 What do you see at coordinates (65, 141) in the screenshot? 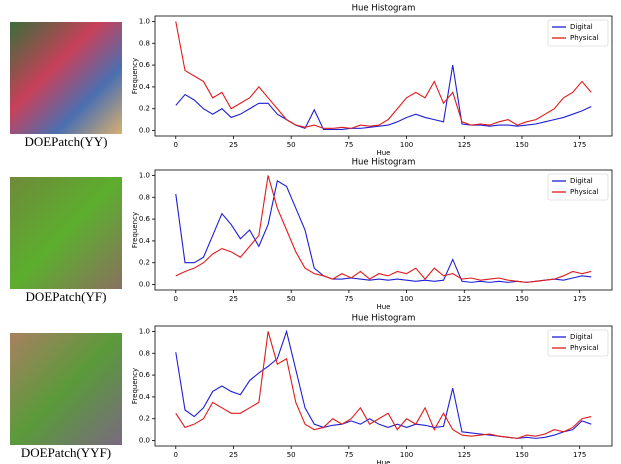
I see `image-caption: DOEPatch(YY)` at bounding box center [65, 141].